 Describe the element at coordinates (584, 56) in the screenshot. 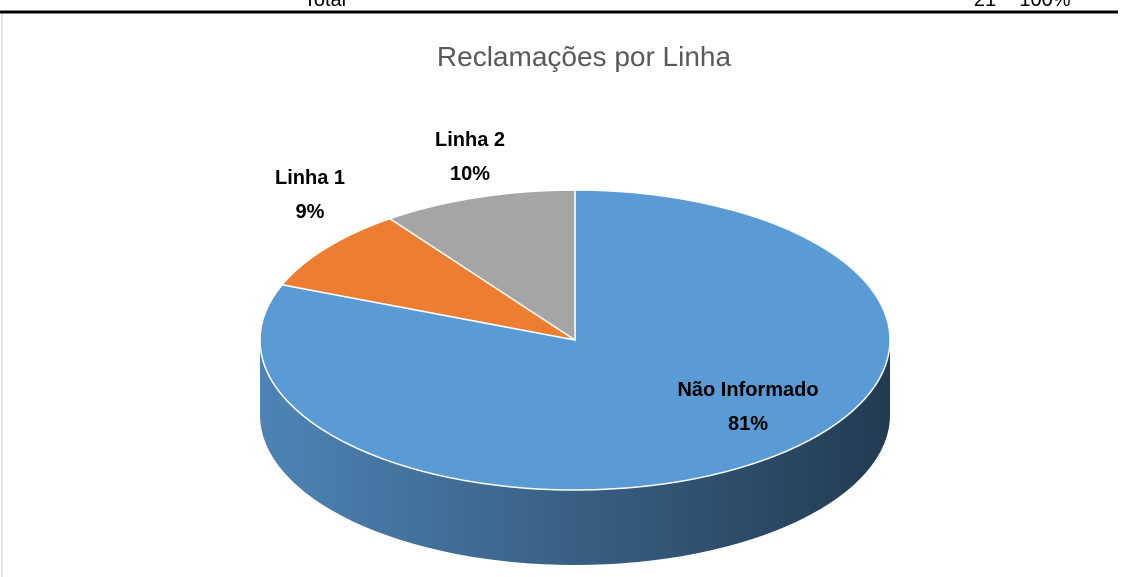

I see `chart-title: Reclamações por Linha` at that location.